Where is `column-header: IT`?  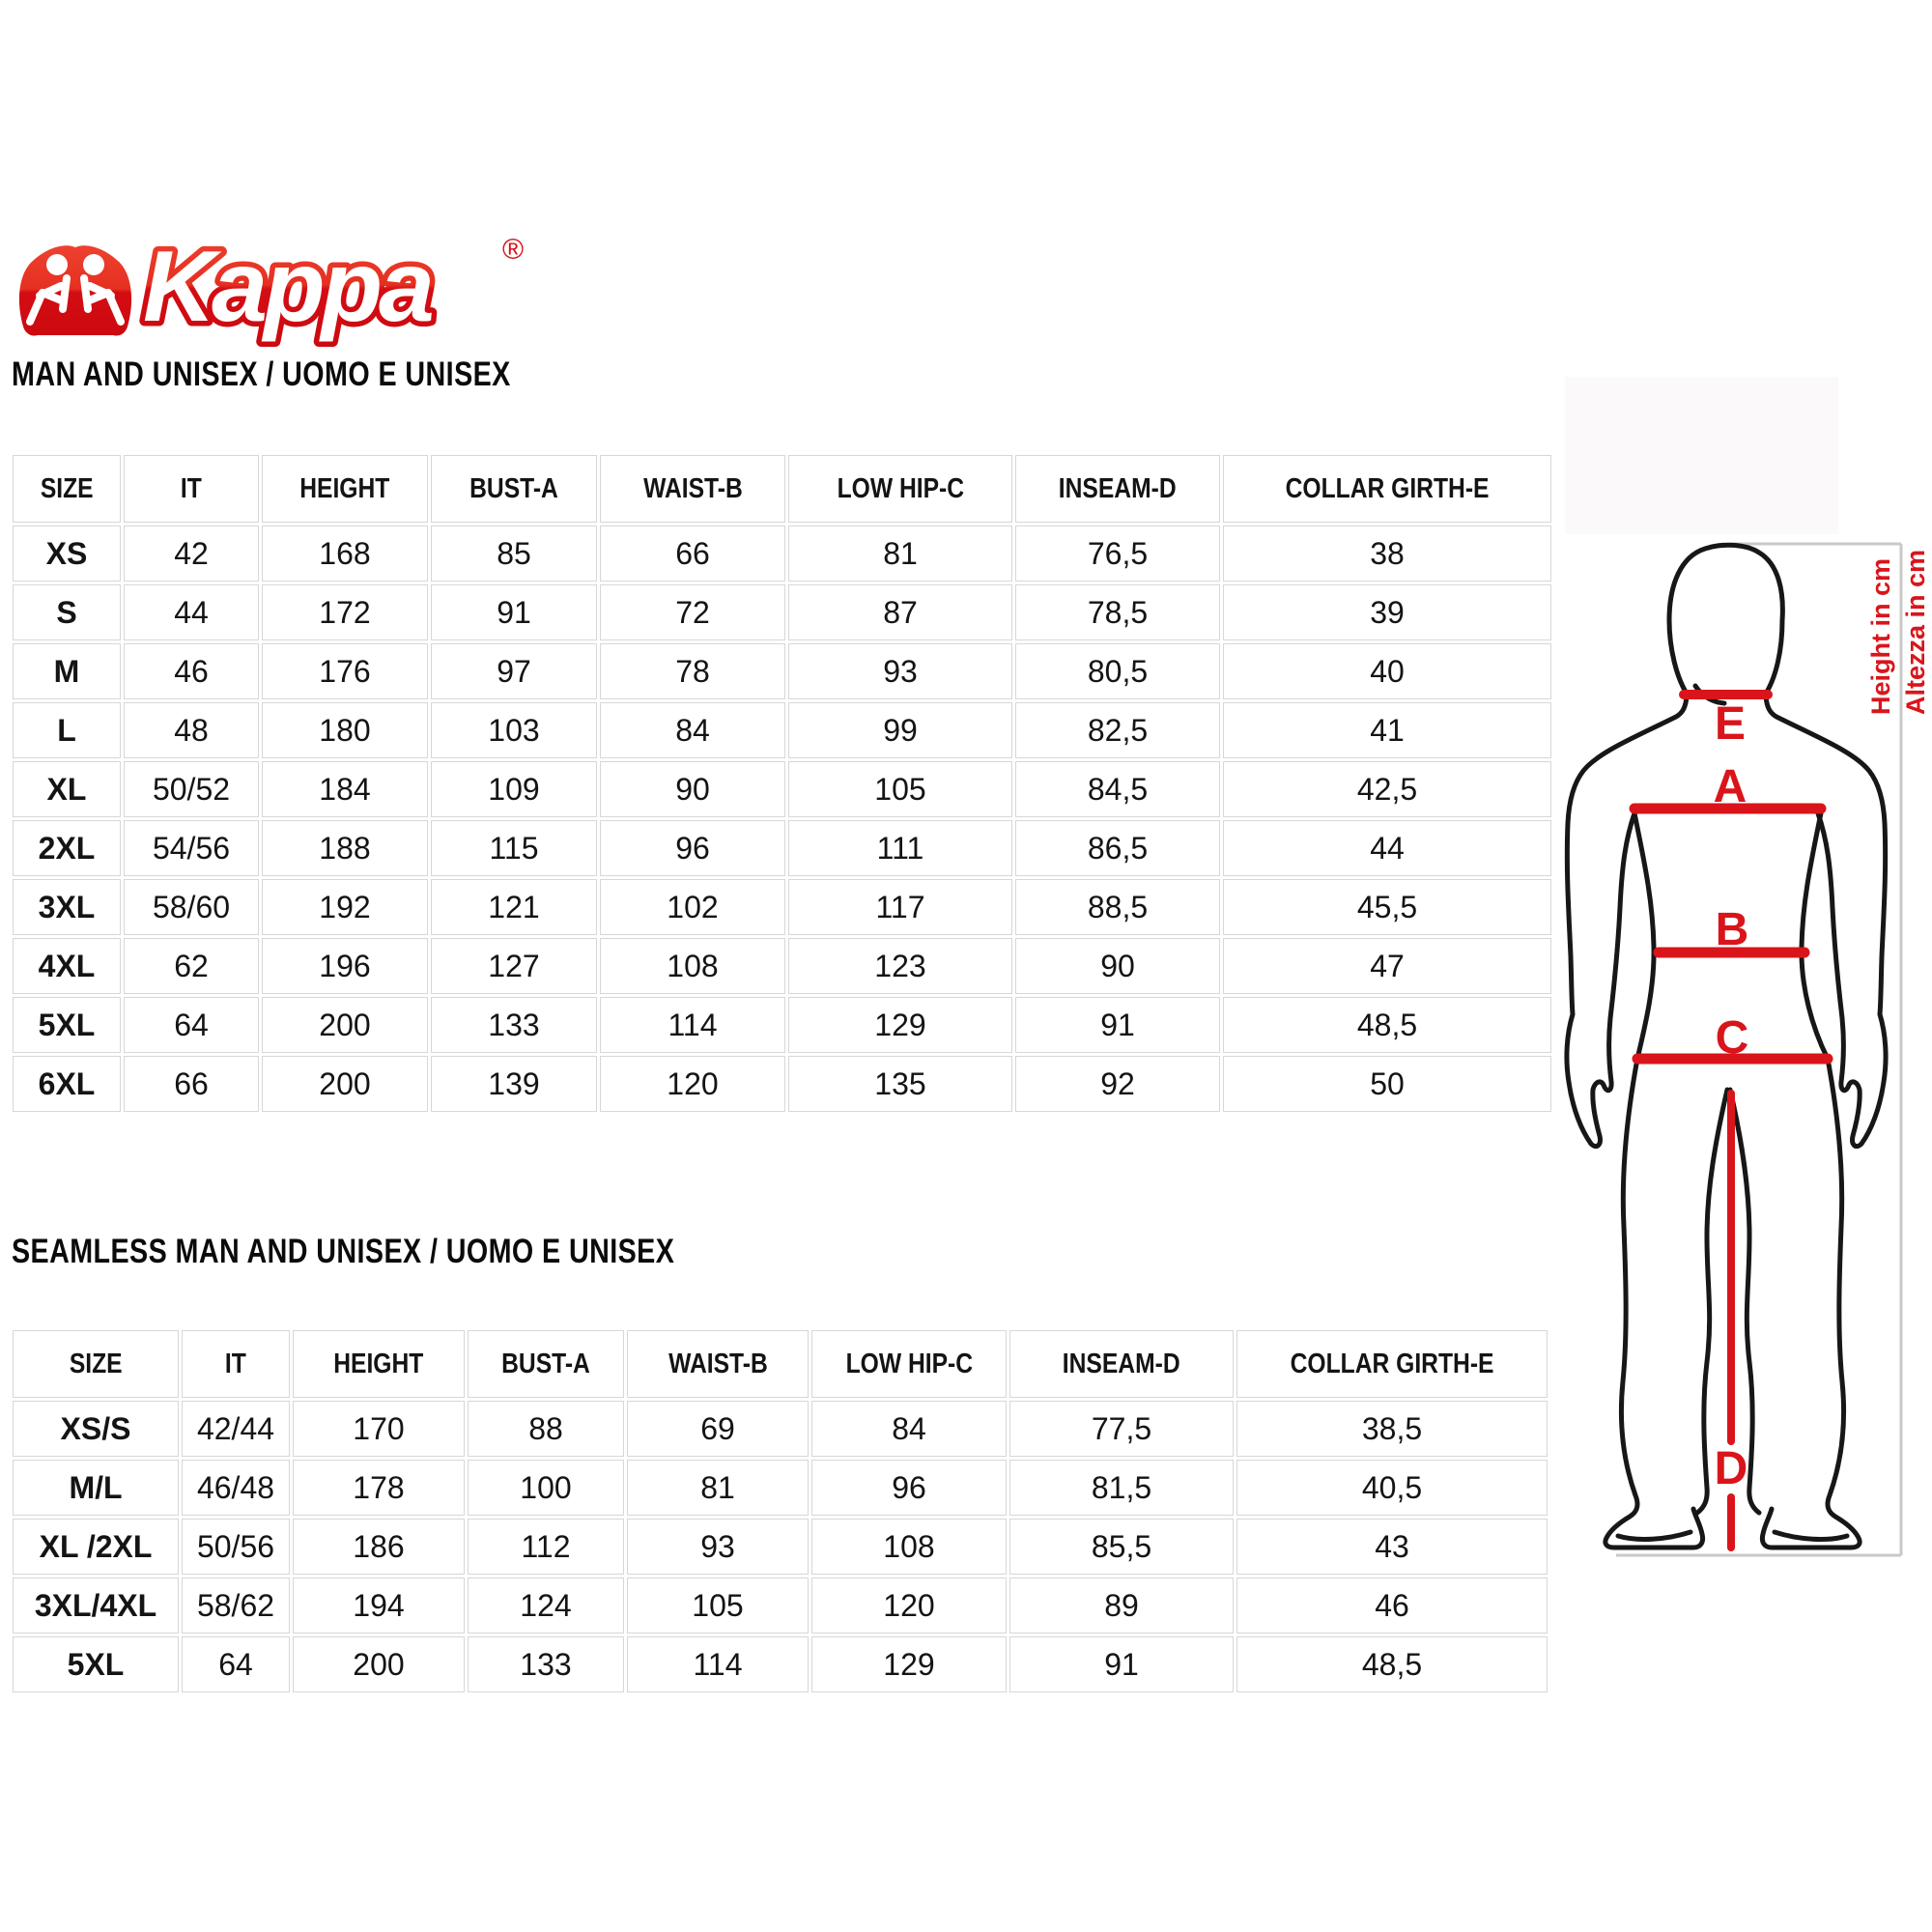 column-header: IT is located at coordinates (236, 1364).